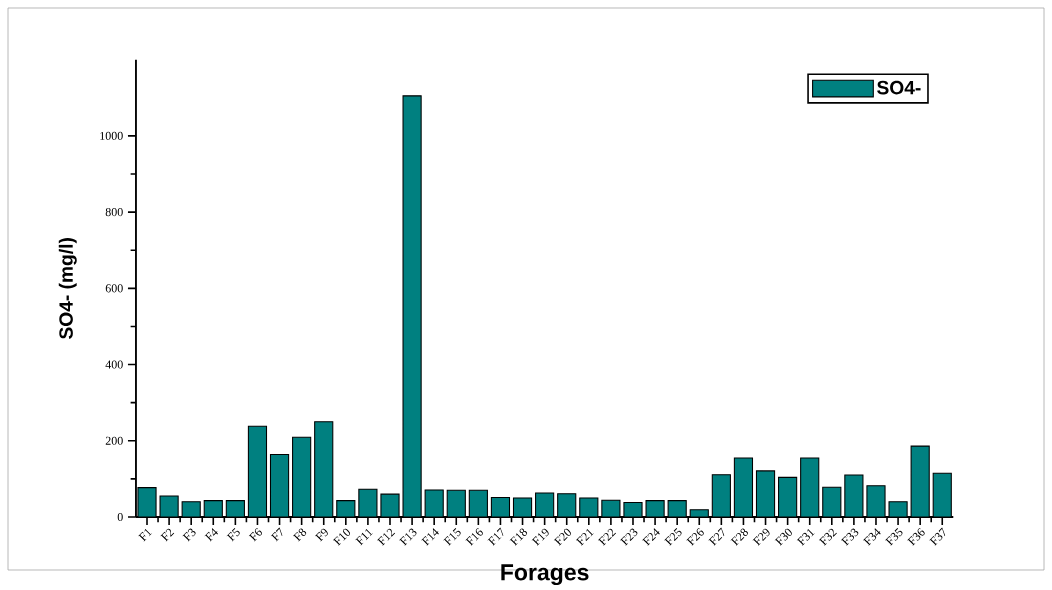 The height and width of the screenshot is (590, 1052). What do you see at coordinates (562, 537) in the screenshot?
I see `x-tick-label: F20` at bounding box center [562, 537].